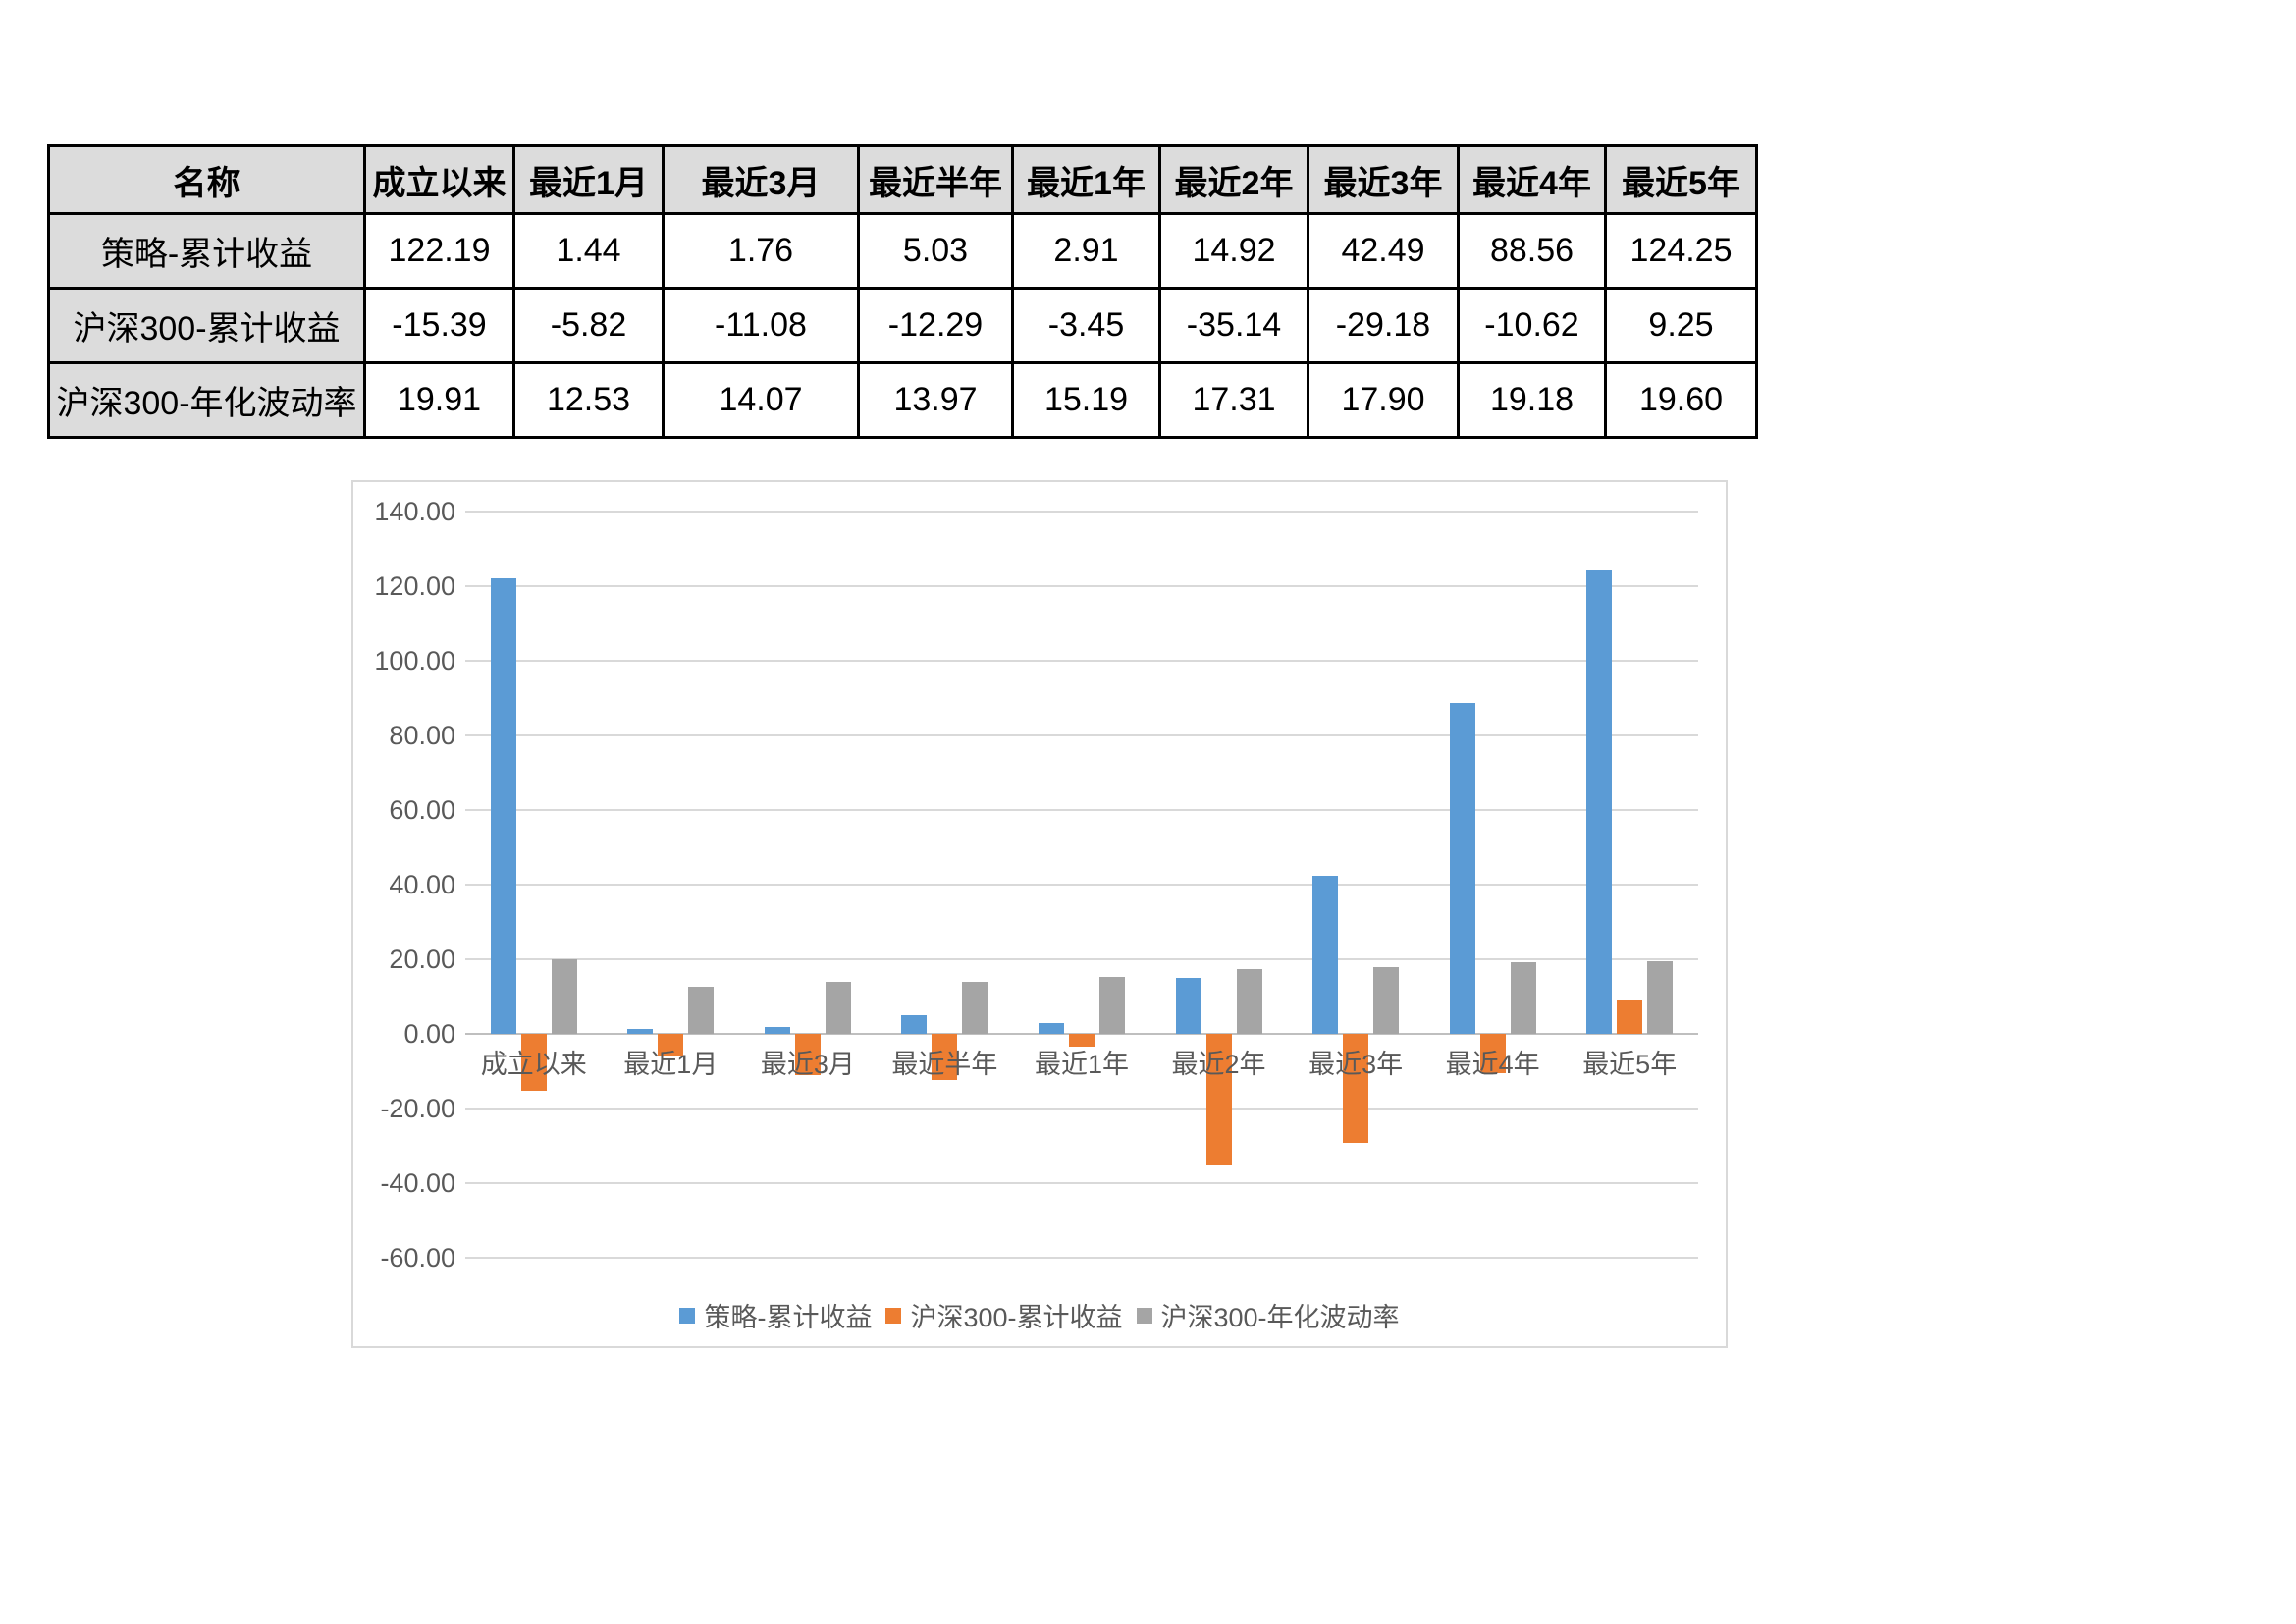 The image size is (2296, 1624). I want to click on y-axis-tick-label: -40.00, so click(418, 1183).